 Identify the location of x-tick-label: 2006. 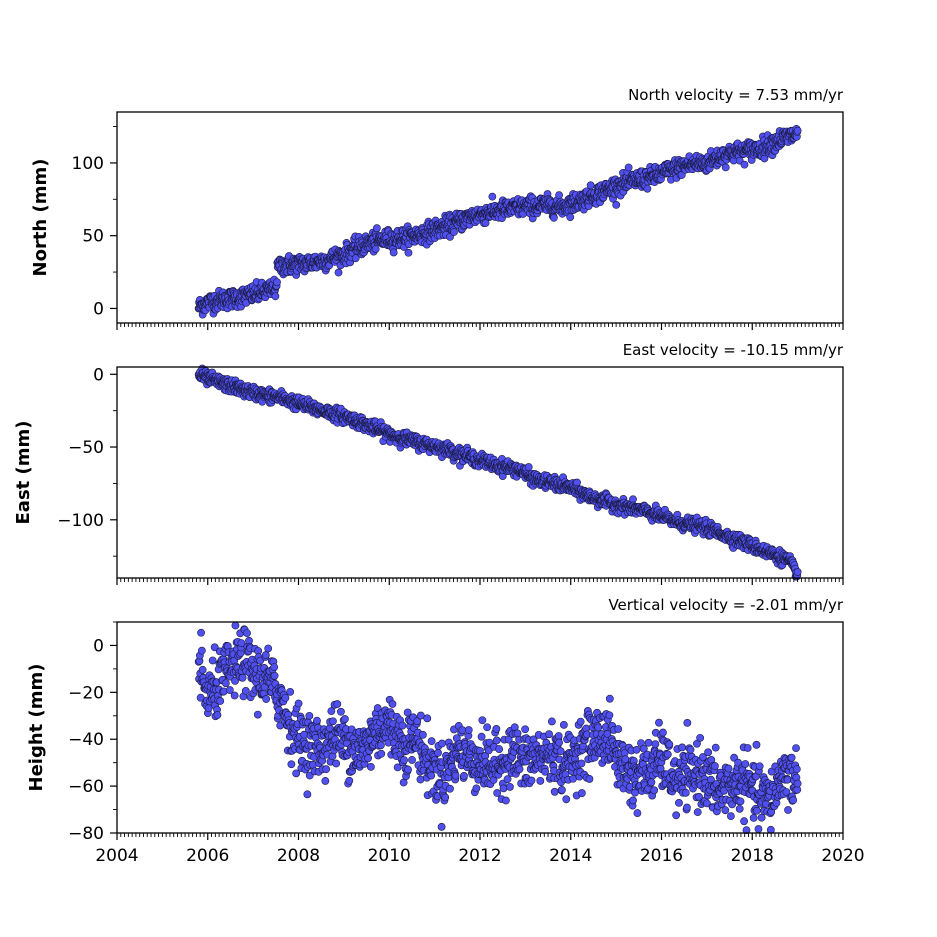
(207, 856).